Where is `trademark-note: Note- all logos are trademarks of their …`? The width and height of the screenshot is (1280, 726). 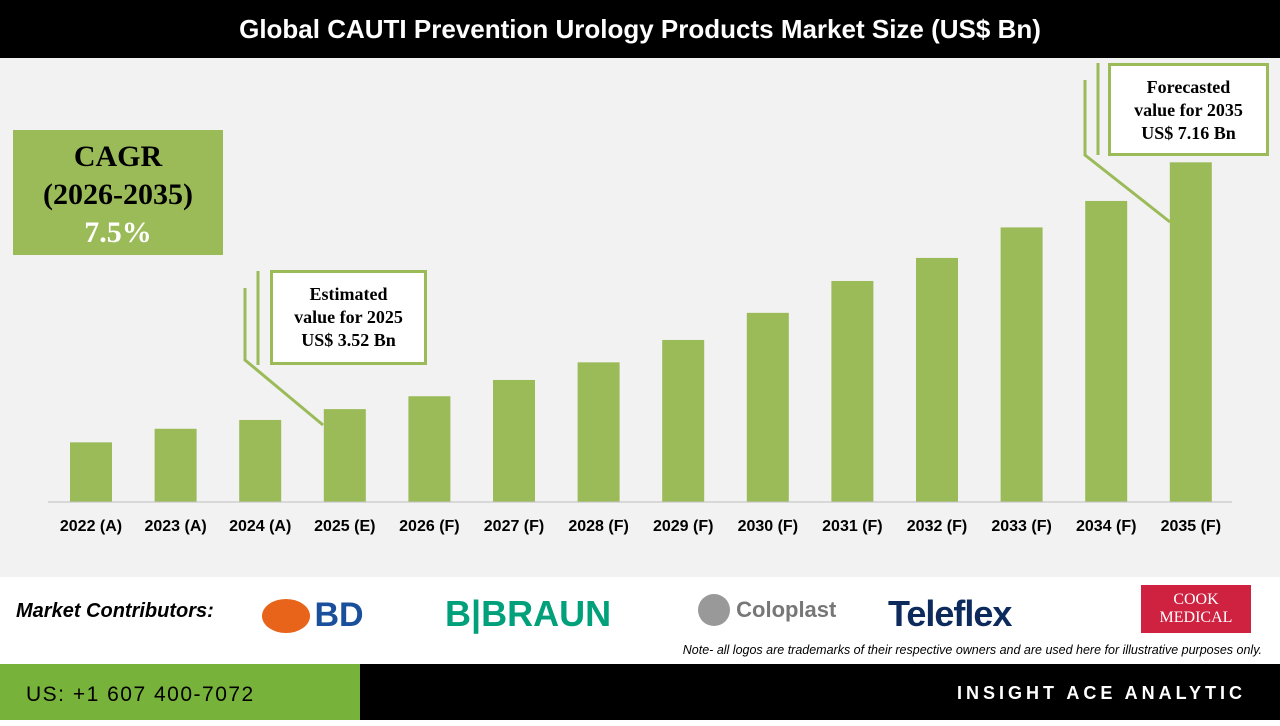 trademark-note: Note- all logos are trademarks of their … is located at coordinates (972, 650).